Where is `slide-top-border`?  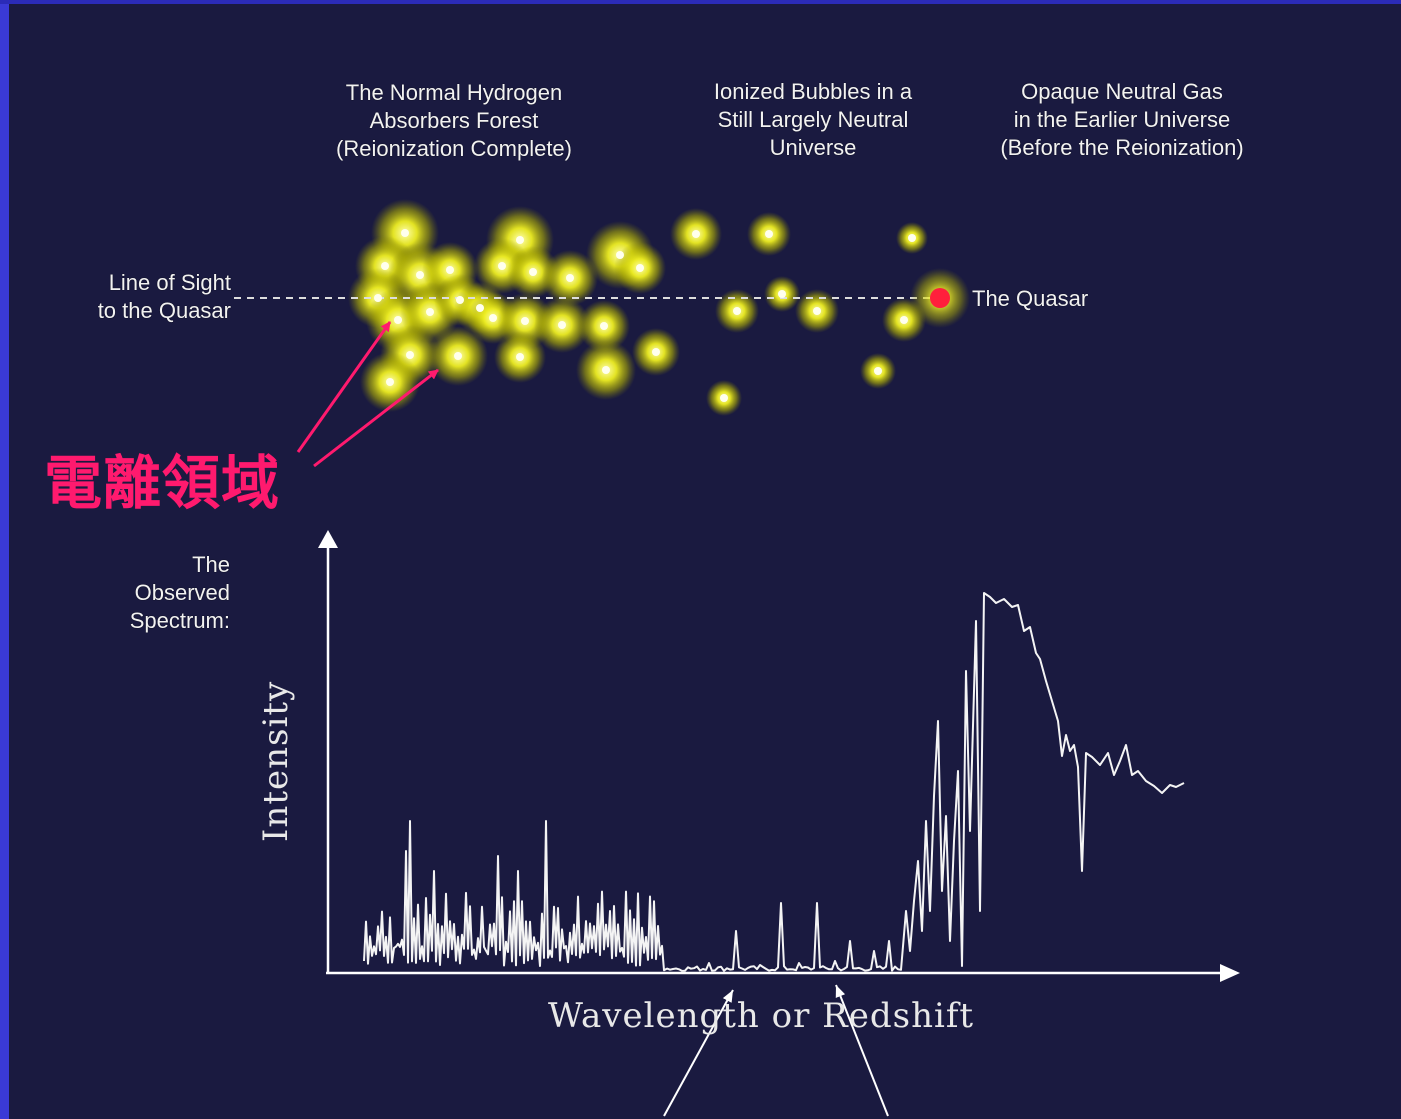 slide-top-border is located at coordinates (700, 2).